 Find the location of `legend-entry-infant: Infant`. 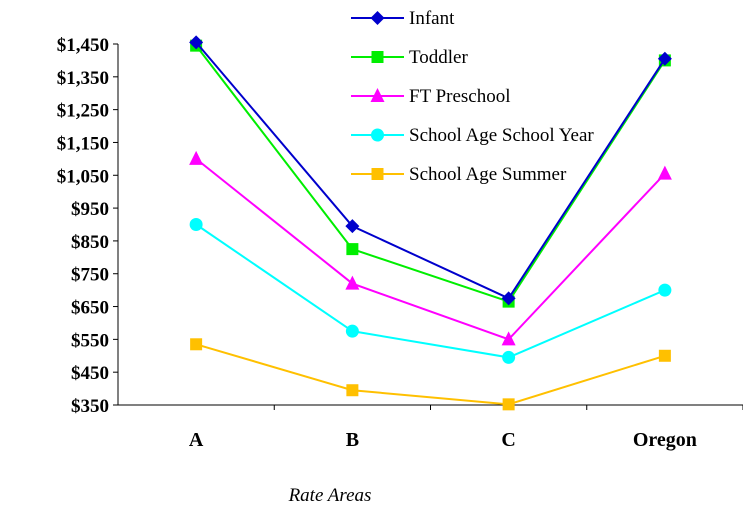

legend-entry-infant: Infant is located at coordinates (403, 18).